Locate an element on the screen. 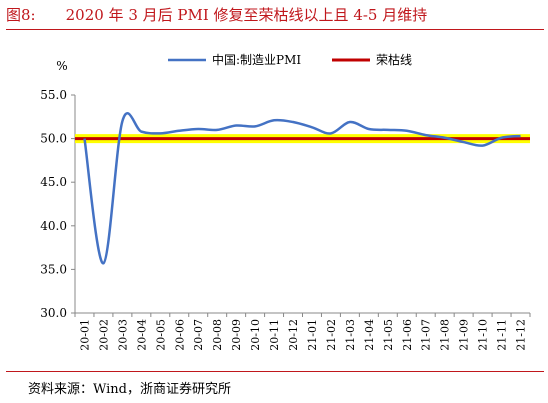 The height and width of the screenshot is (403, 548). x-tick-label: 20-01 is located at coordinates (84, 335).